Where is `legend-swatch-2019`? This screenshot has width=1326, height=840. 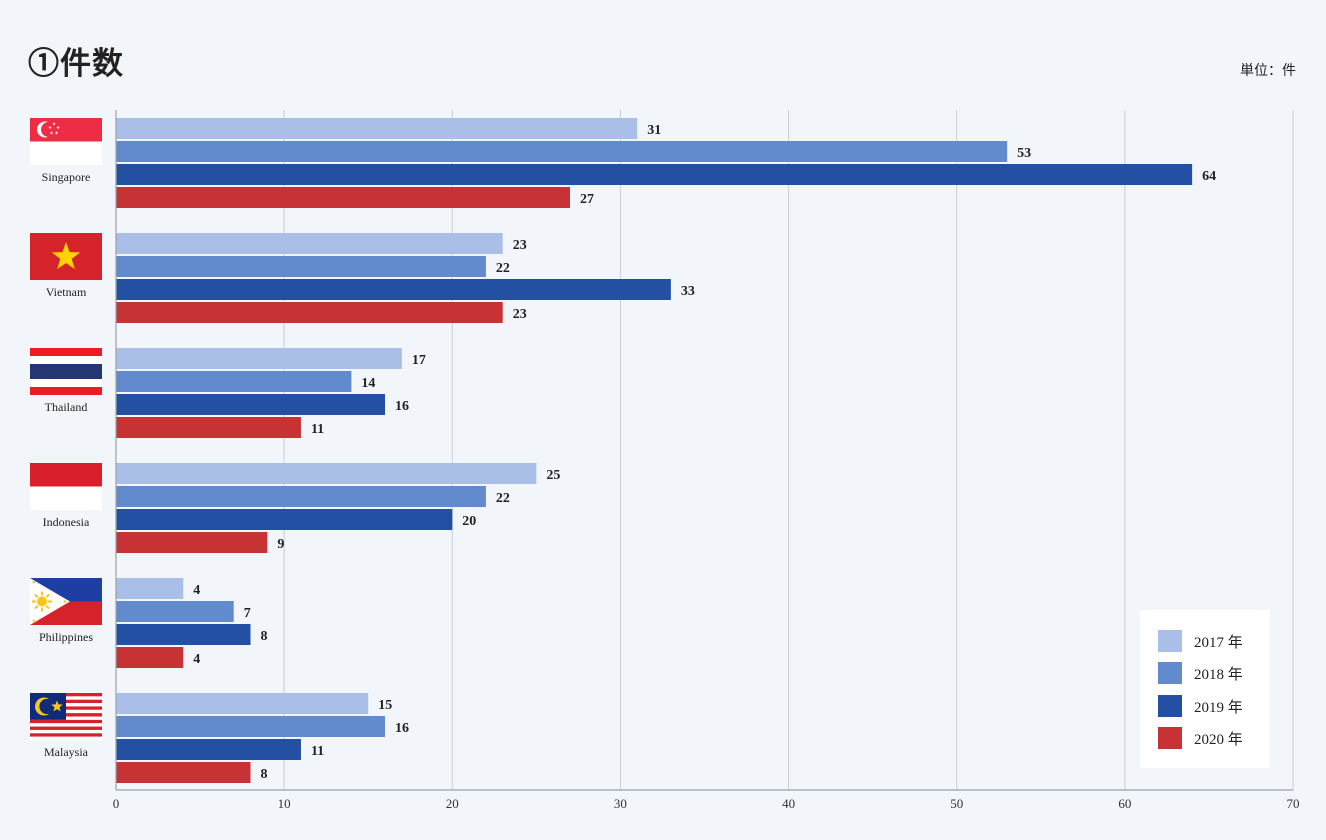 legend-swatch-2019 is located at coordinates (1170, 706).